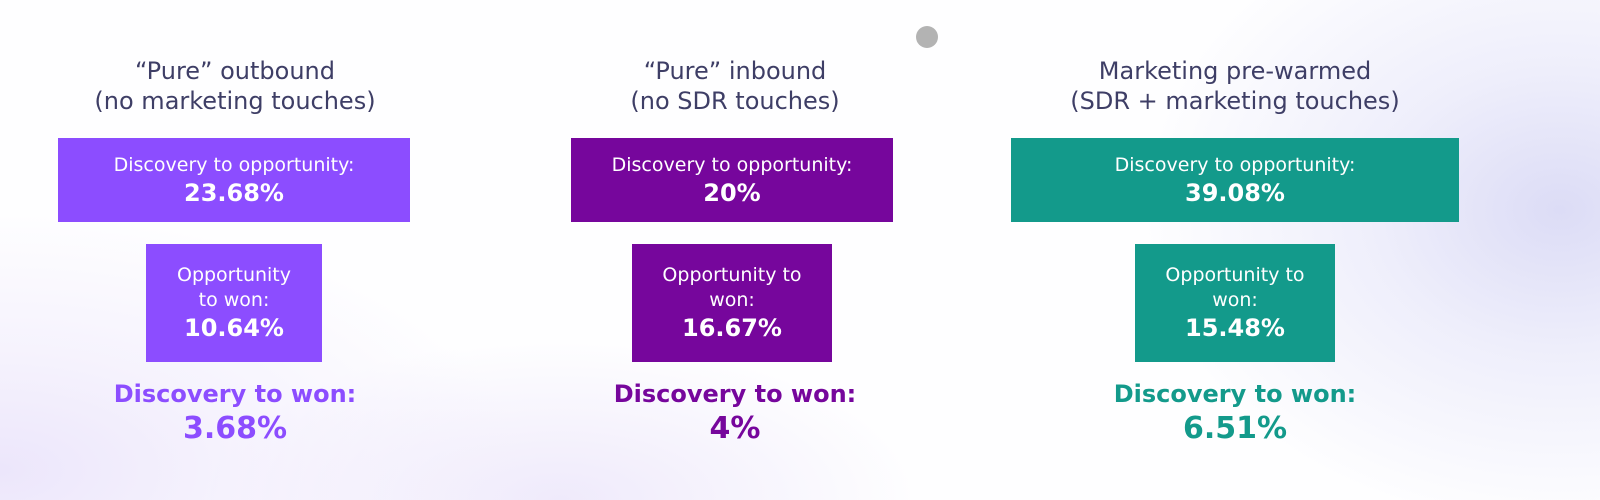 The height and width of the screenshot is (500, 1600). What do you see at coordinates (735, 86) in the screenshot?
I see `column-title: “Pure” inbound (no SDR touches)` at bounding box center [735, 86].